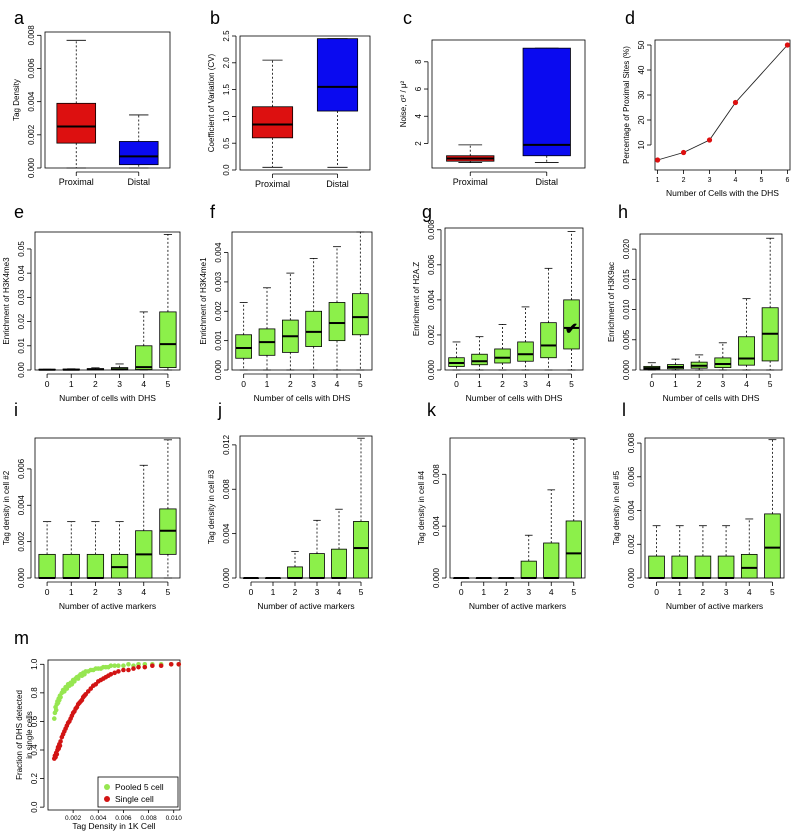  I want to click on panel-i-box-body, so click(47, 566).